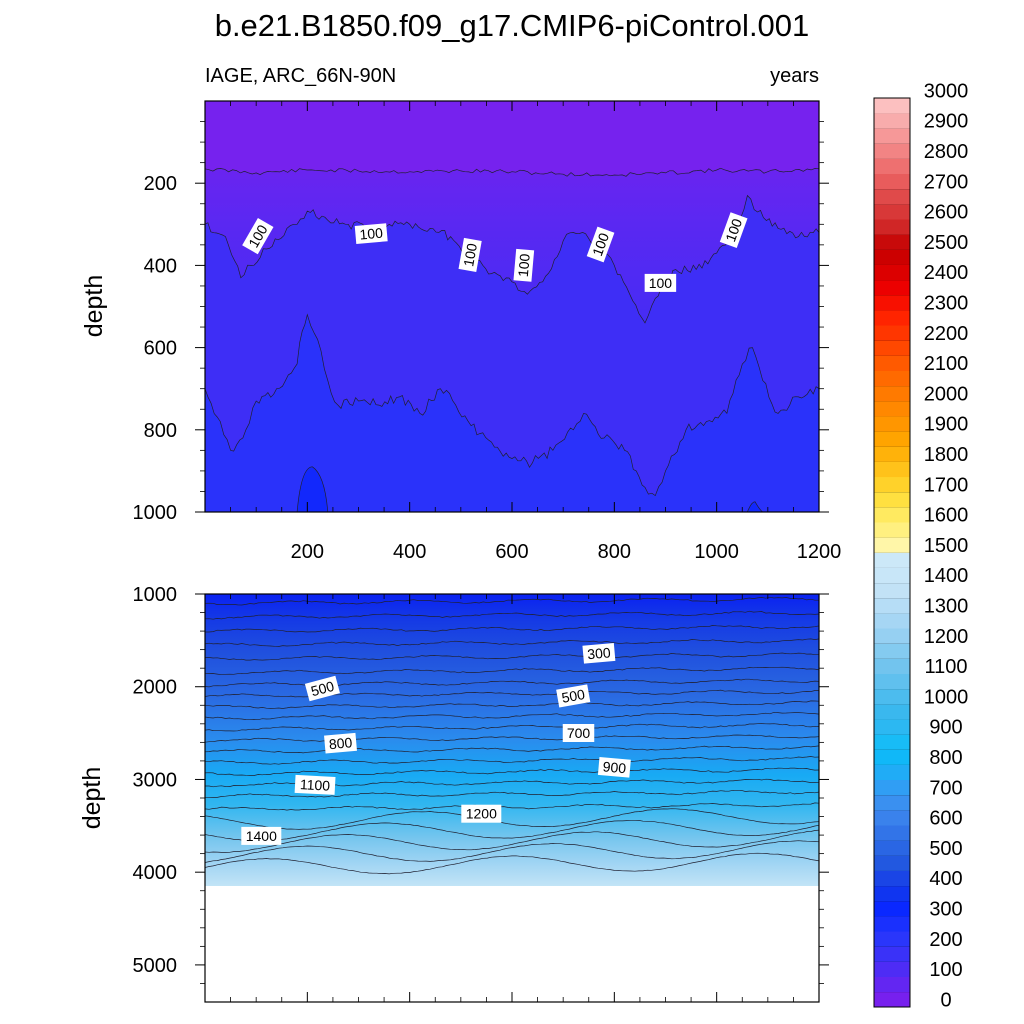  I want to click on lower-contour-label-1: 500, so click(322, 688).